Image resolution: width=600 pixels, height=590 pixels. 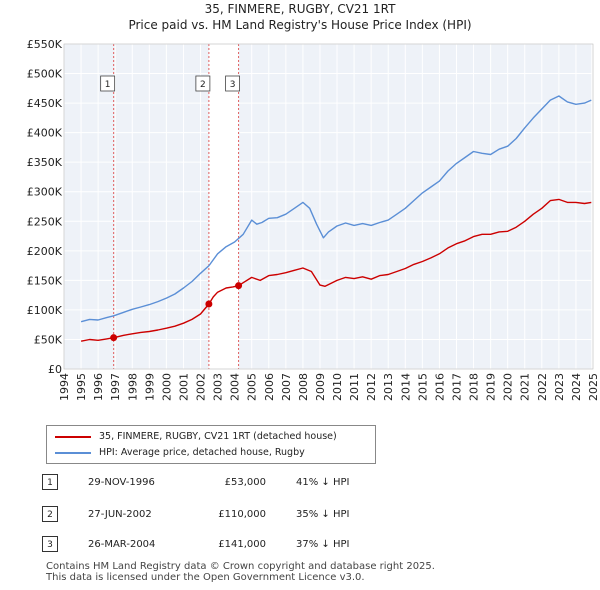 What do you see at coordinates (323, 544) in the screenshot?
I see `sale-hpi-diff: 37% ↓ HPI` at bounding box center [323, 544].